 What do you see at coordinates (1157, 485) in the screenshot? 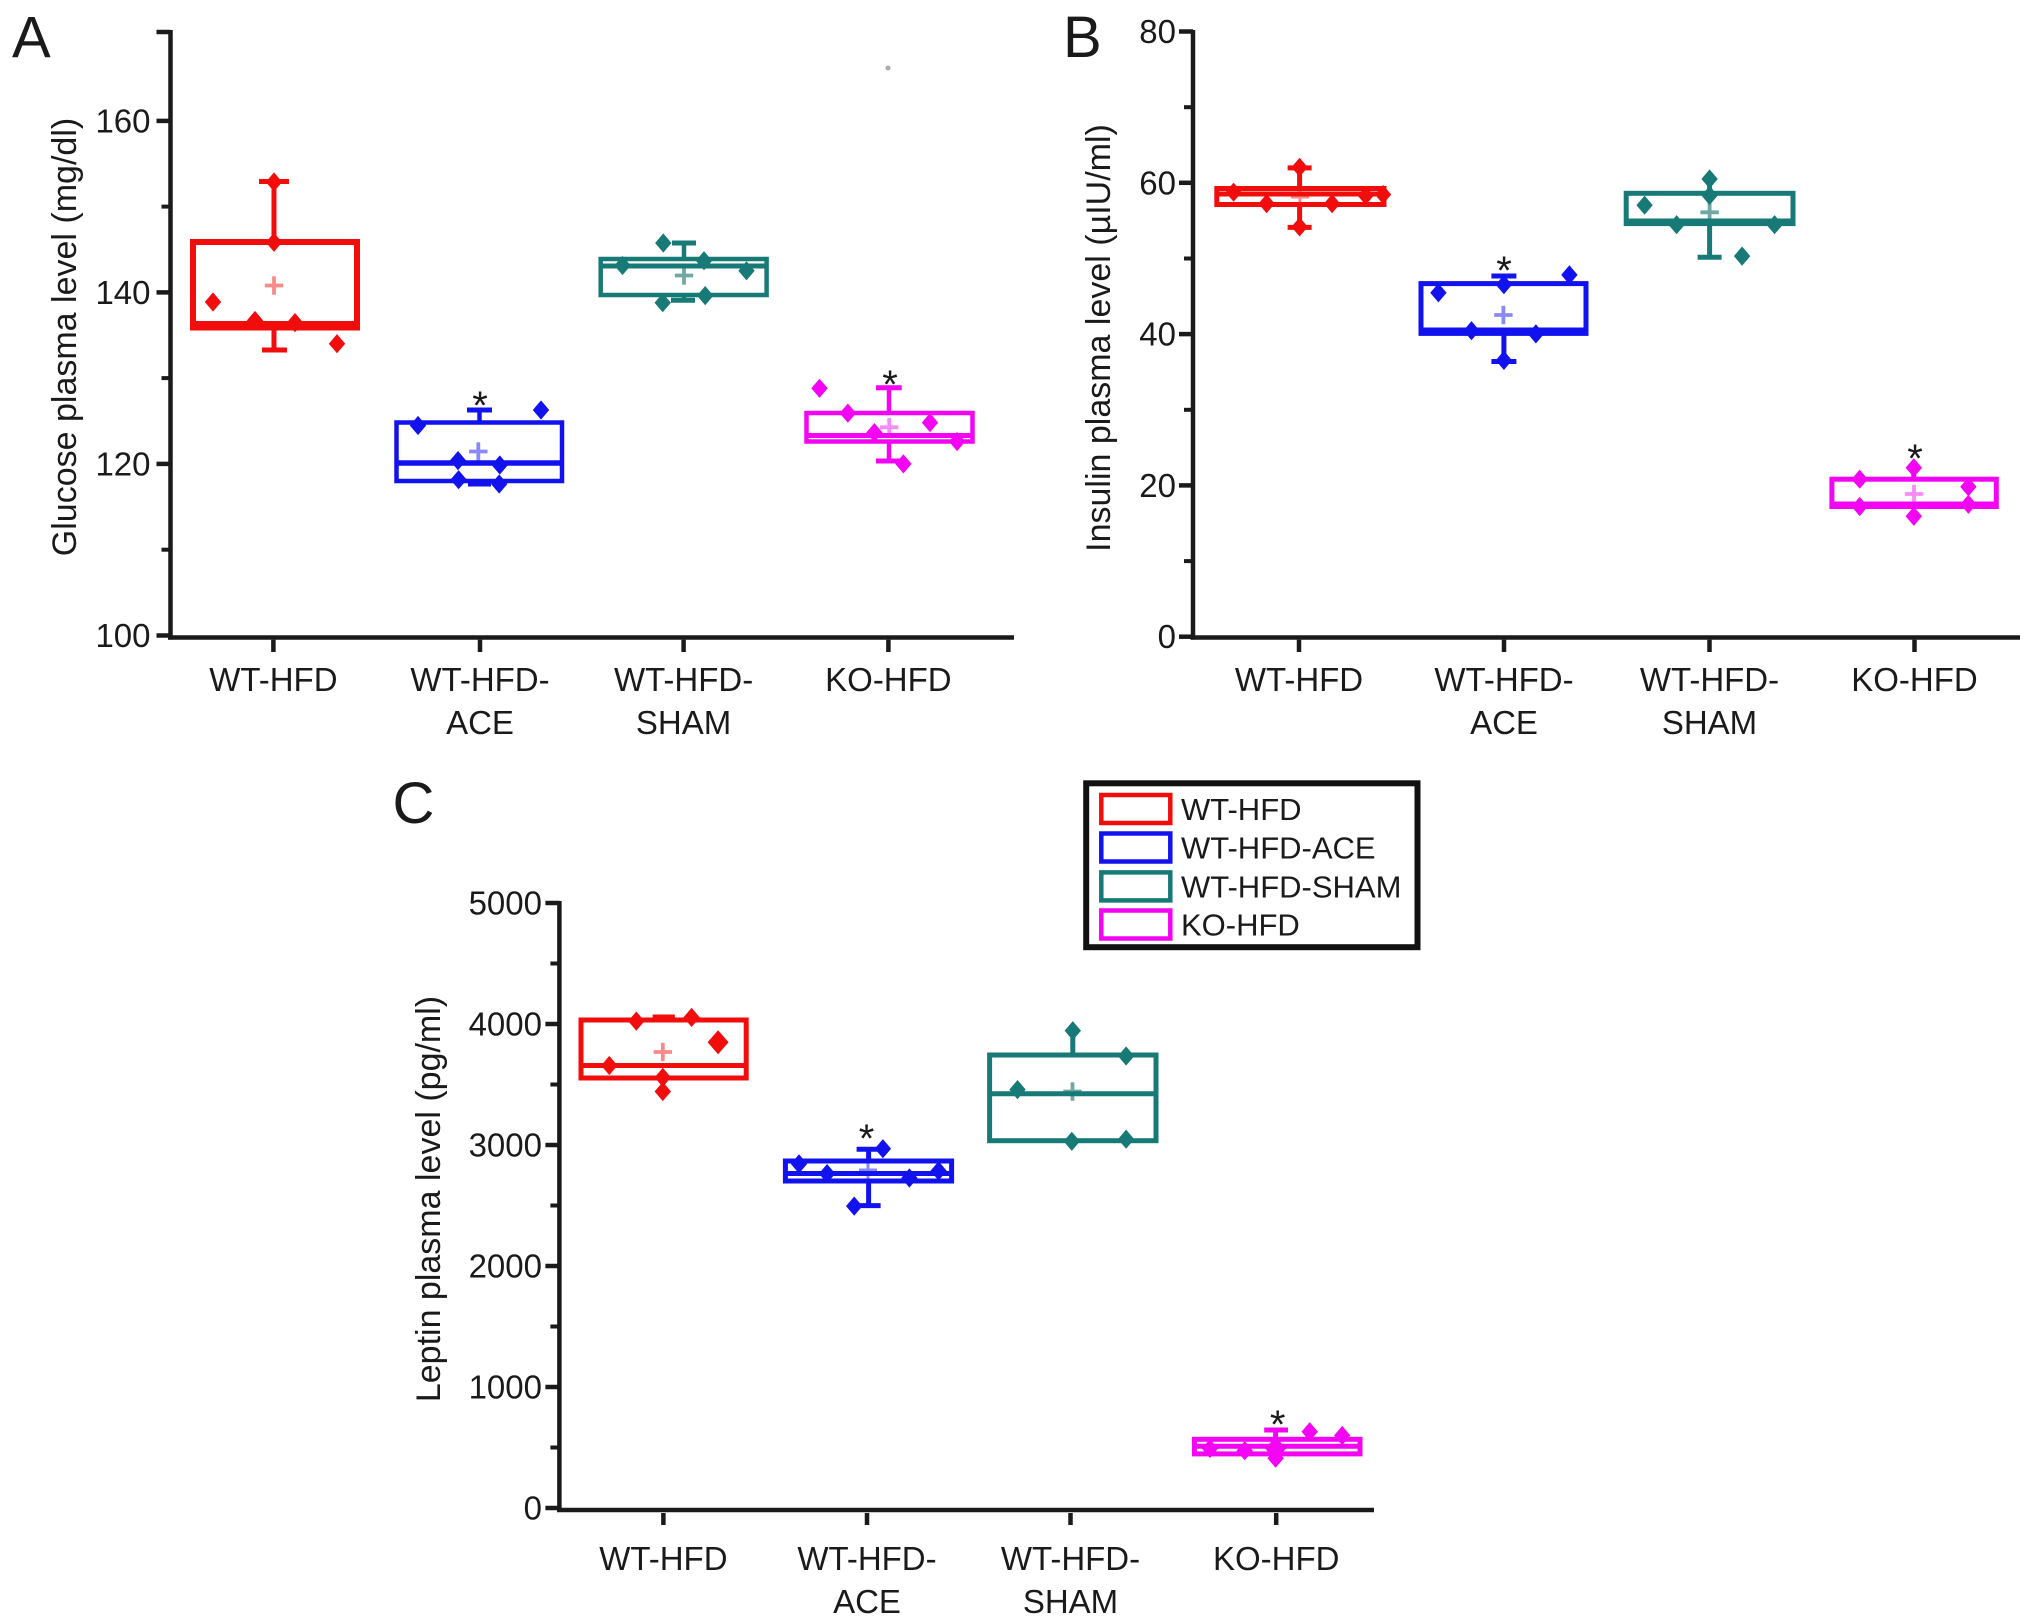
I see `svg-text: 20` at bounding box center [1157, 485].